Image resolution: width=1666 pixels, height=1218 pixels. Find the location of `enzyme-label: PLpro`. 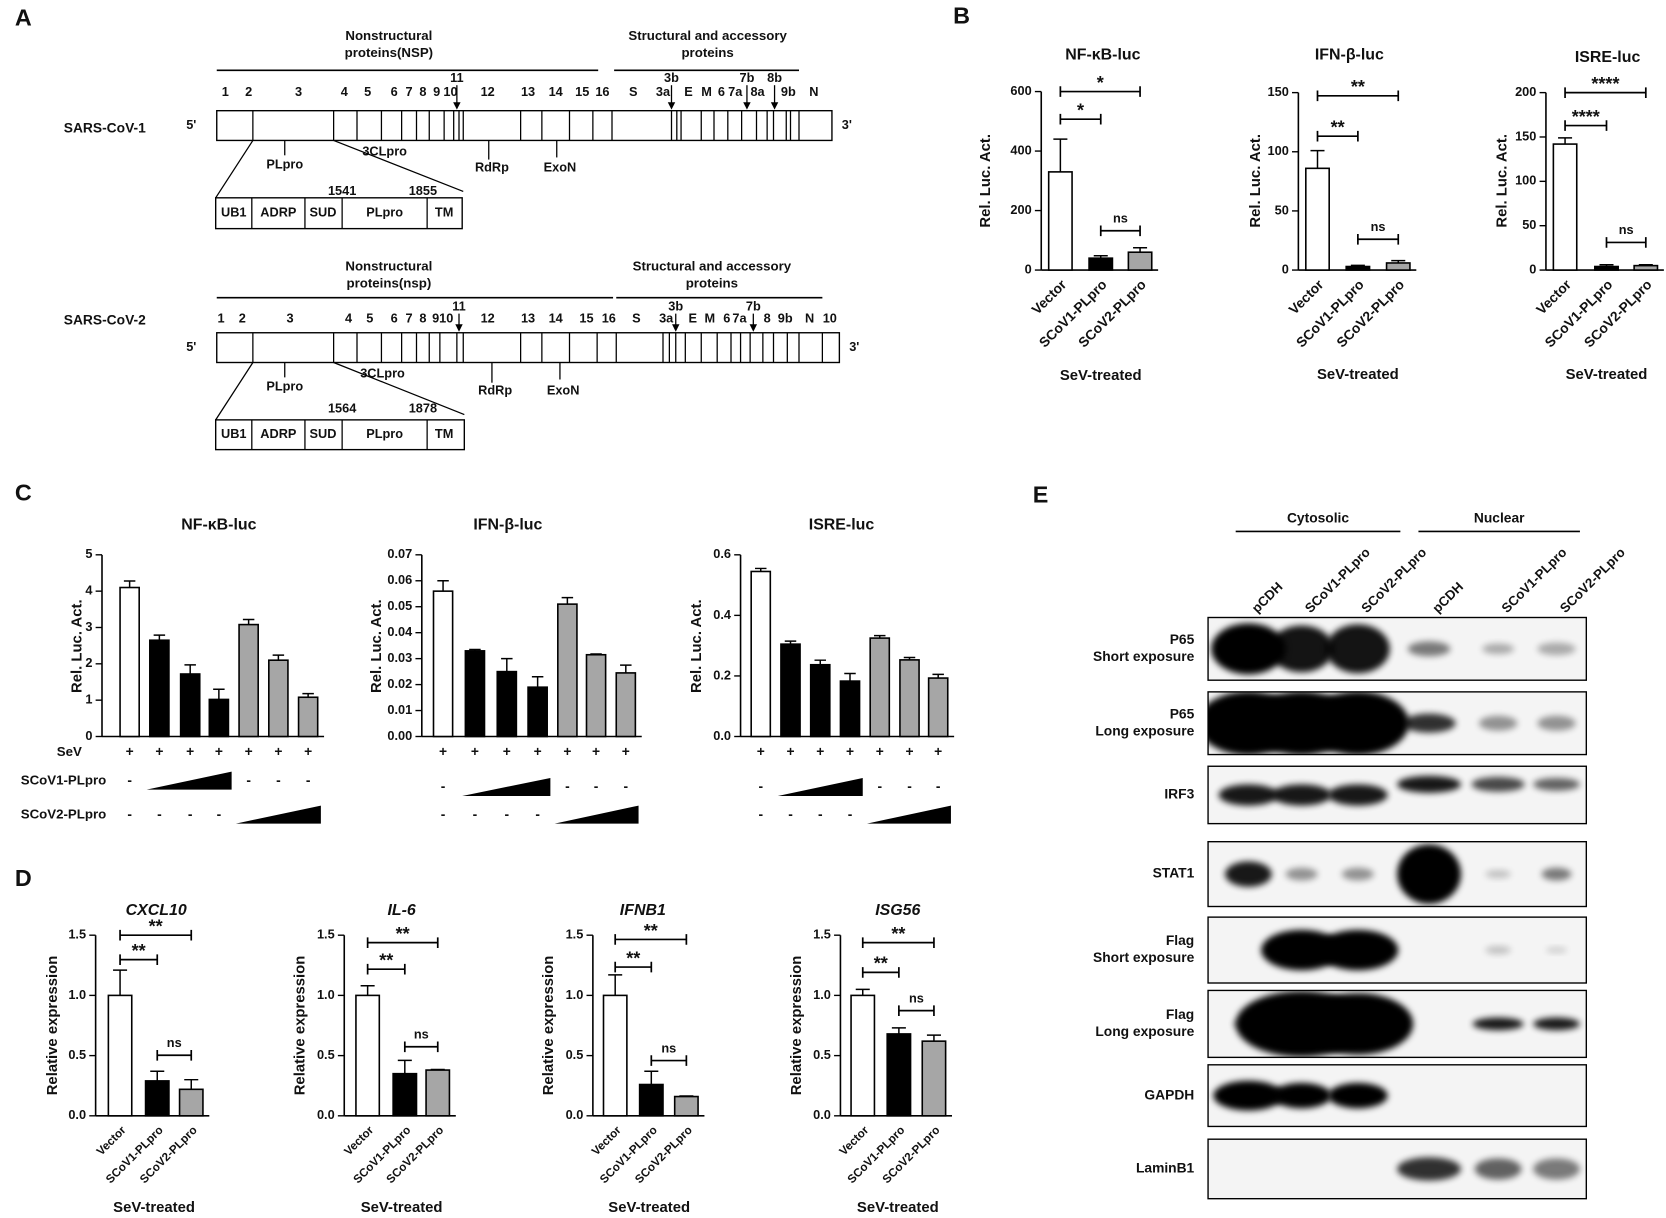

enzyme-label: PLpro is located at coordinates (284, 385).